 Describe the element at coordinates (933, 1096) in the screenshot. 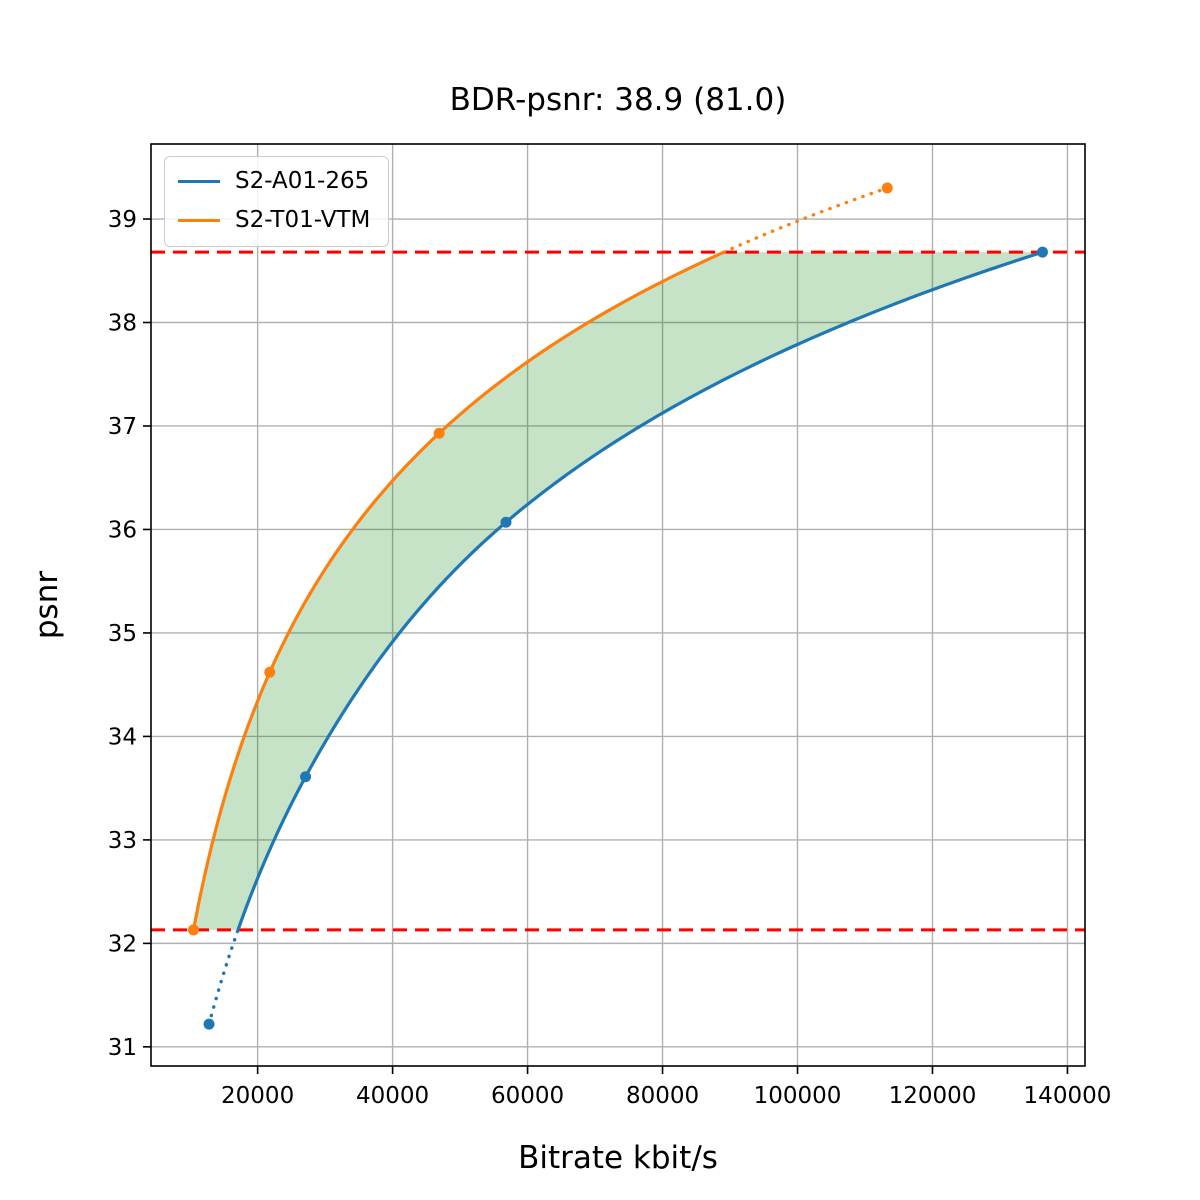

I see `x-tick-label: 120000` at that location.